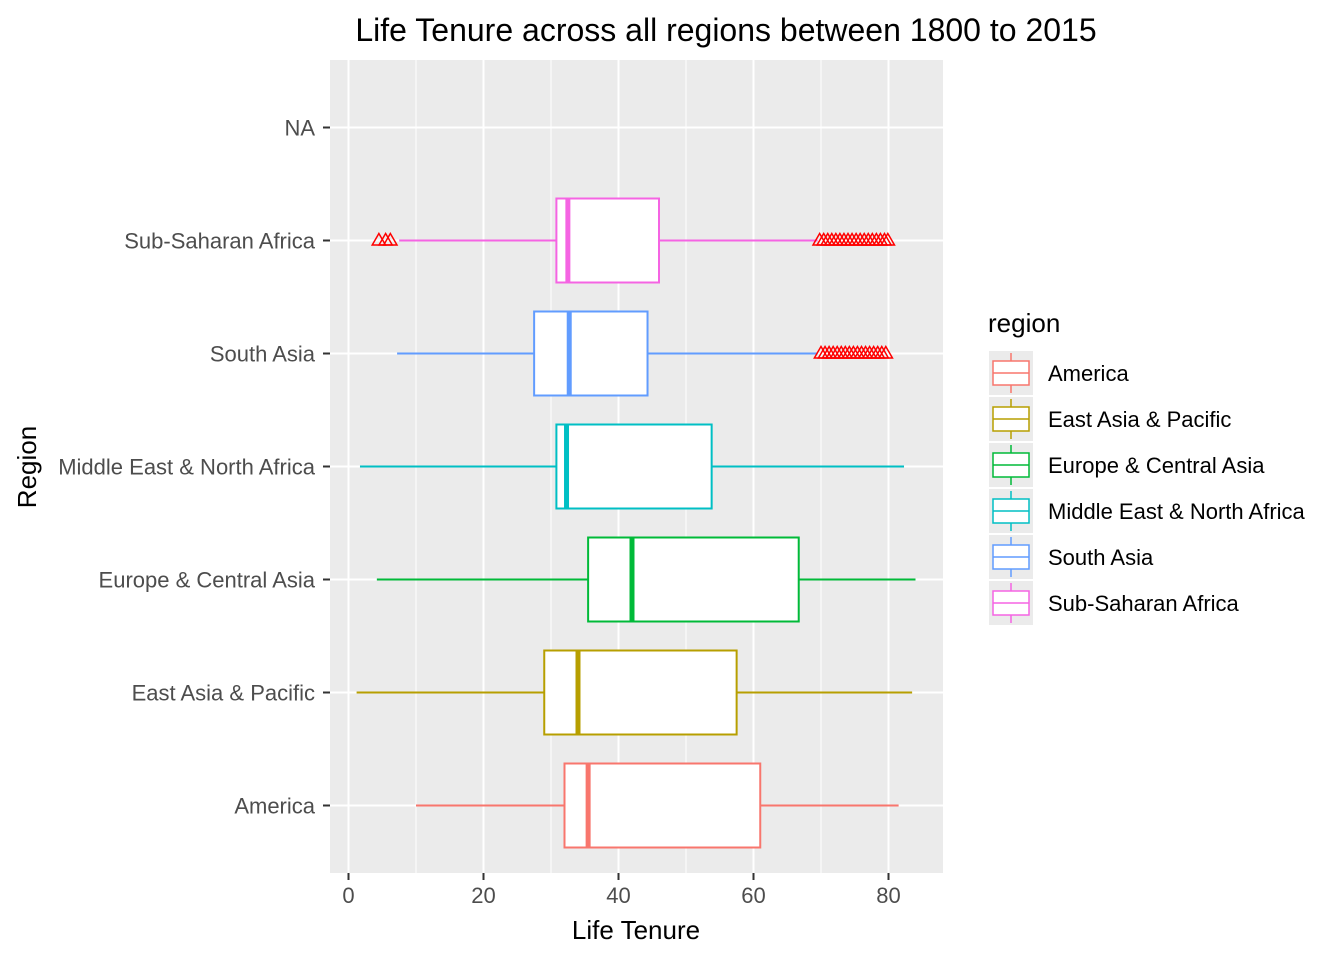 The height and width of the screenshot is (960, 1344). Describe the element at coordinates (1101, 557) in the screenshot. I see `legend-label: South Asia` at that location.